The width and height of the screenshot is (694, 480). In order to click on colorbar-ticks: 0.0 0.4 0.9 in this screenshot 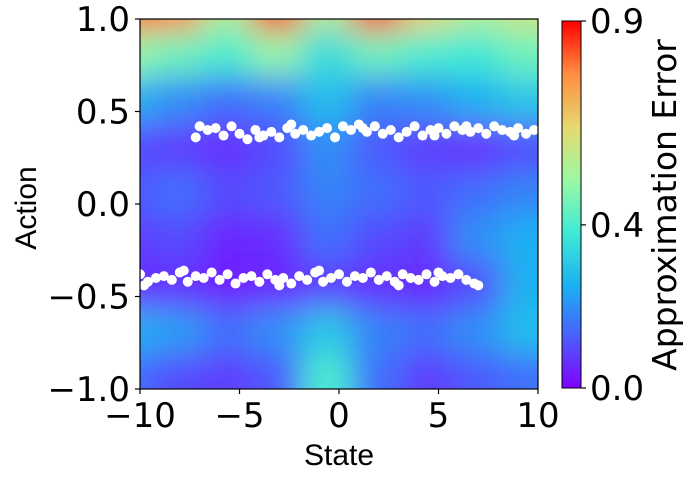, I will do `click(612, 205)`.